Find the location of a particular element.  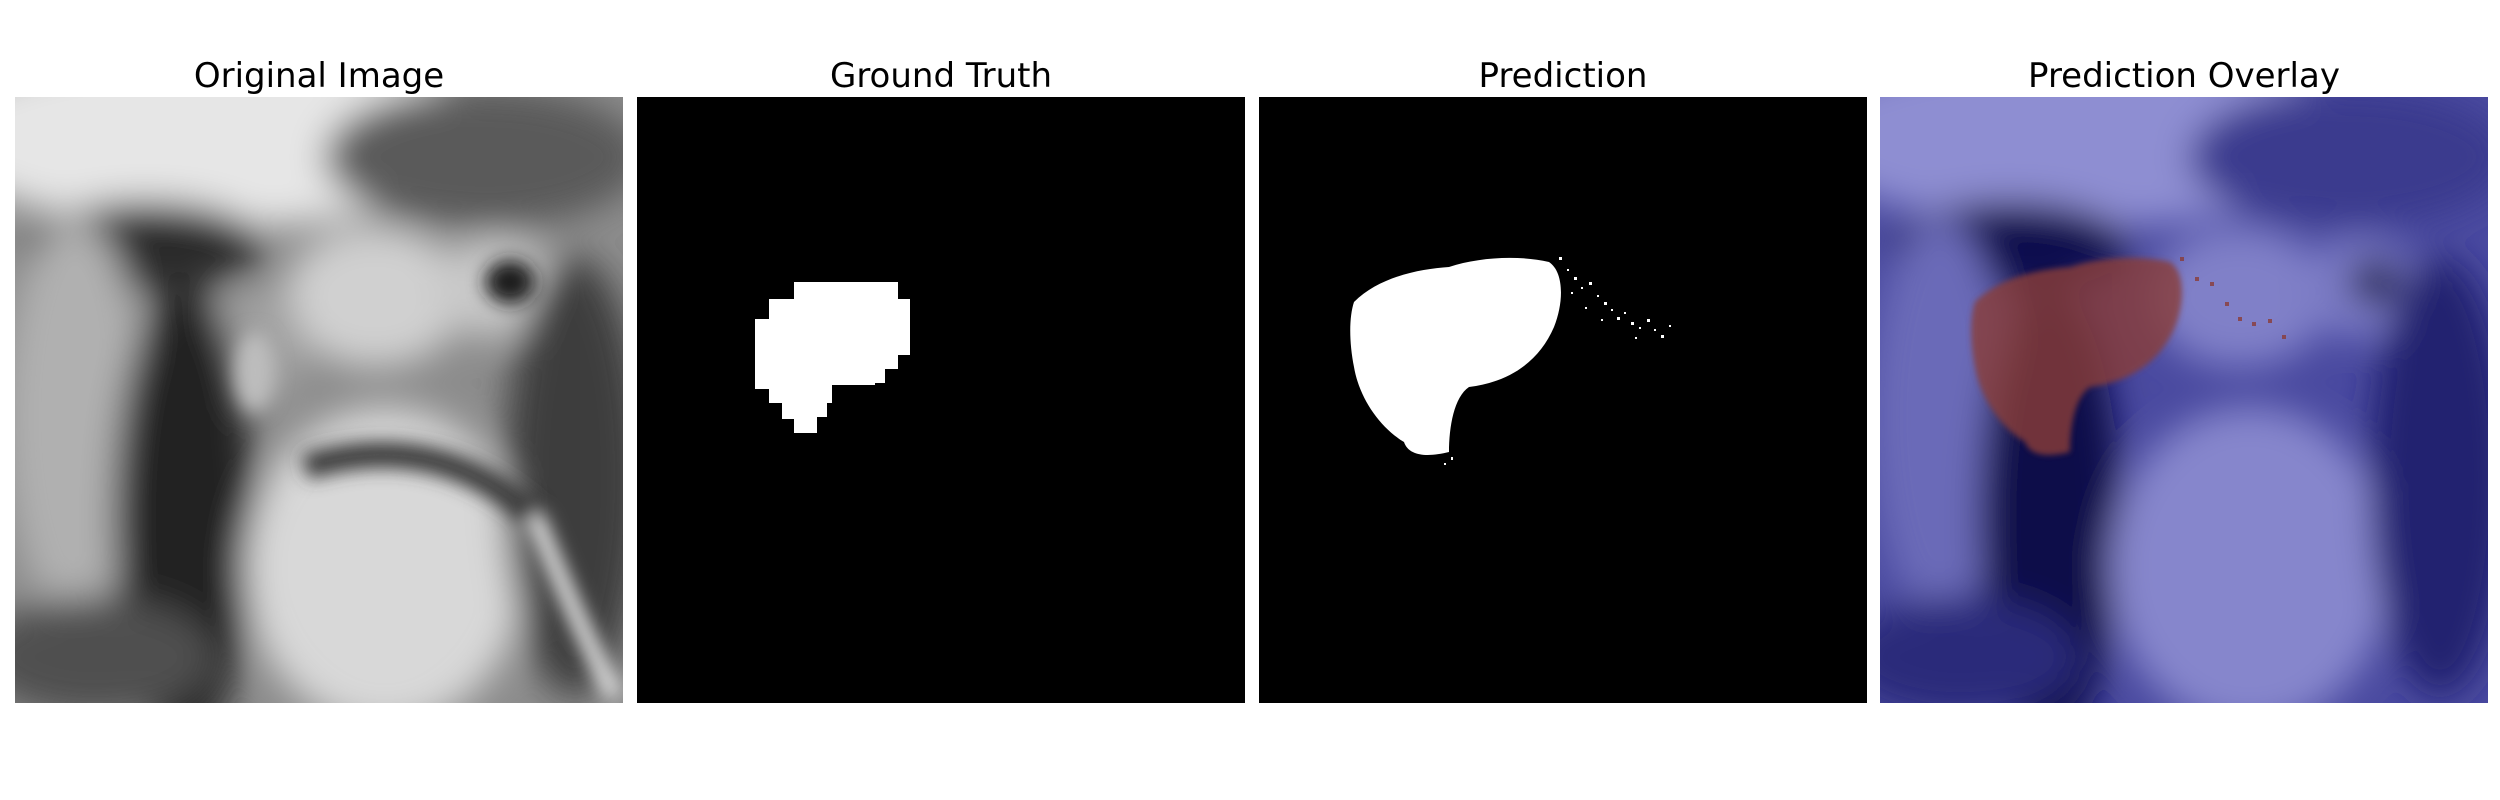

panel-title-prediction-overlay: Prediction Overlay is located at coordinates (2184, 76).